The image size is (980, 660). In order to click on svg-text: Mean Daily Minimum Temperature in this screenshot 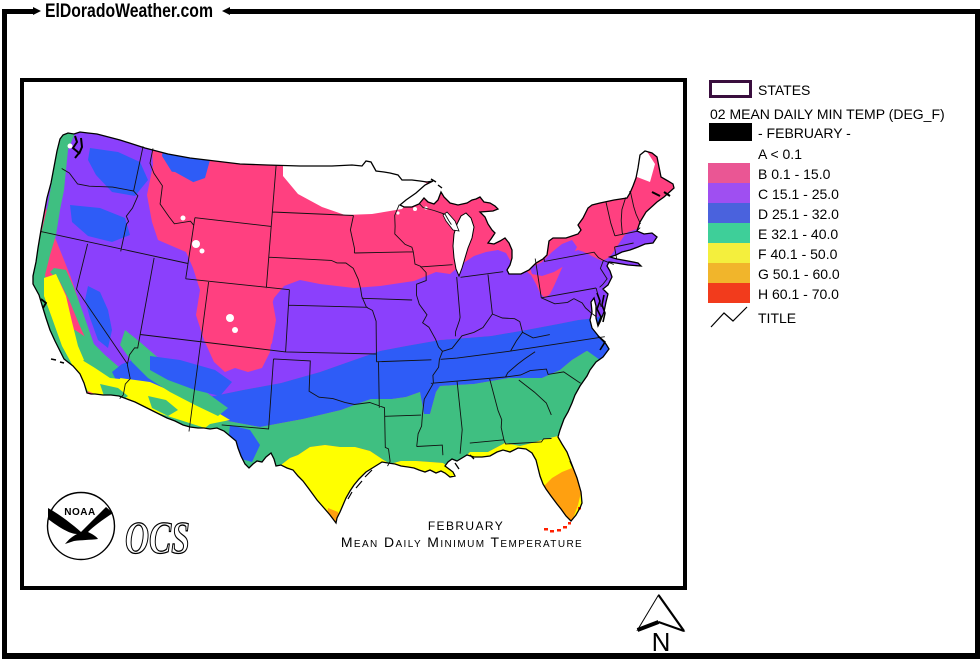, I will do `click(462, 542)`.